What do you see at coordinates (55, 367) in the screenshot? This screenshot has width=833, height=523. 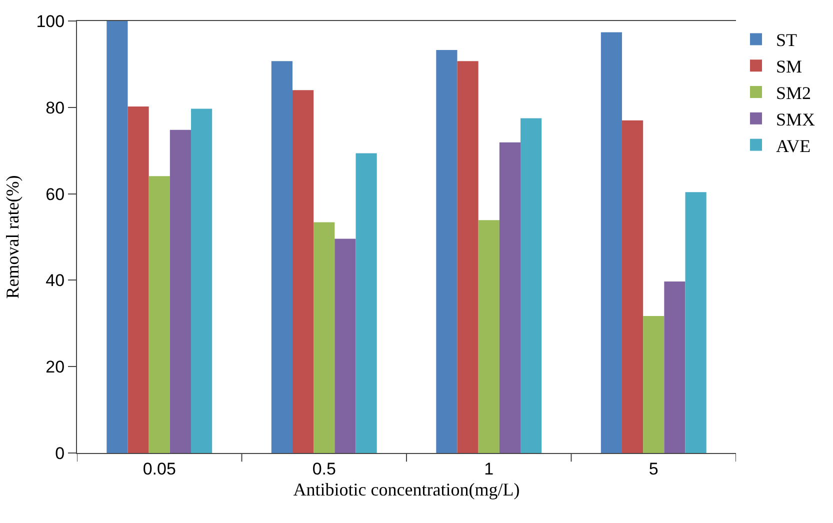 I see `y-tick-label: 20` at bounding box center [55, 367].